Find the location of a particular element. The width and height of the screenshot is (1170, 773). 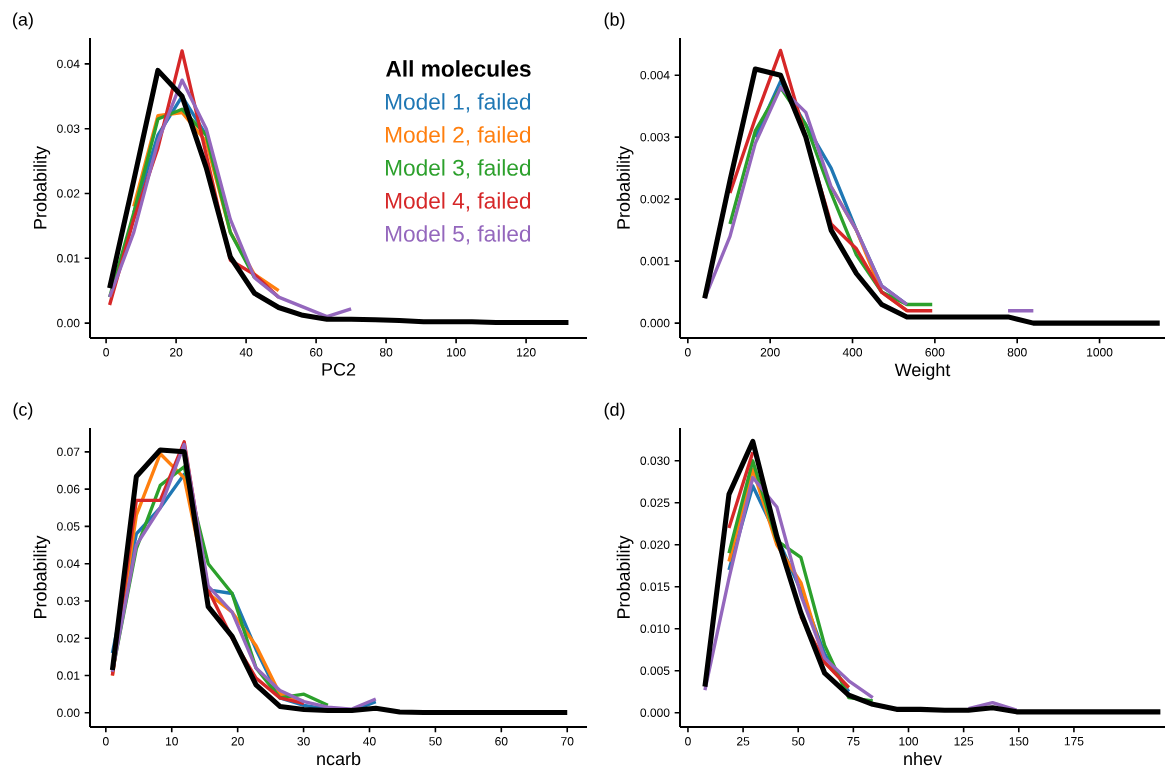

chart-title: (c) is located at coordinates (23, 411).